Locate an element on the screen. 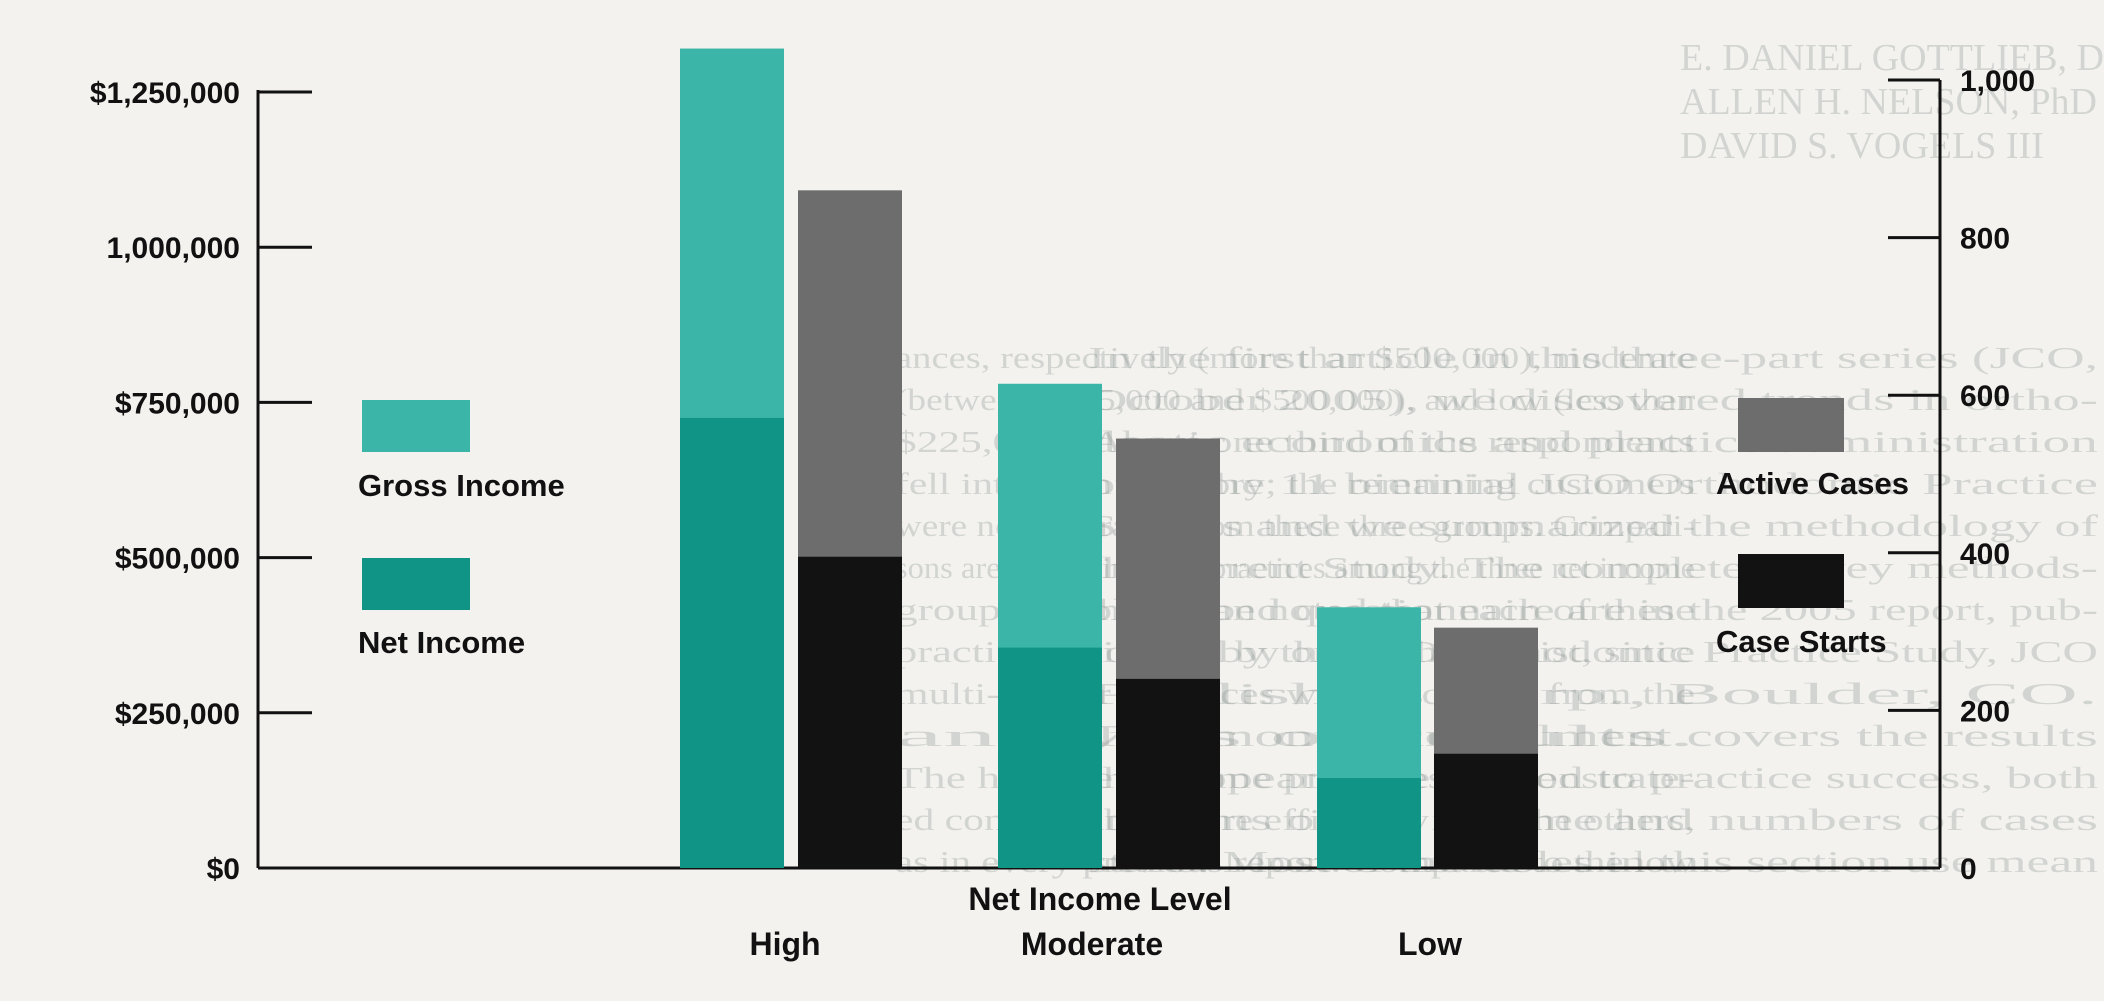 Image resolution: width=2104 pixels, height=1001 pixels. legend-right: Active Cases Case Starts is located at coordinates (1812, 528).